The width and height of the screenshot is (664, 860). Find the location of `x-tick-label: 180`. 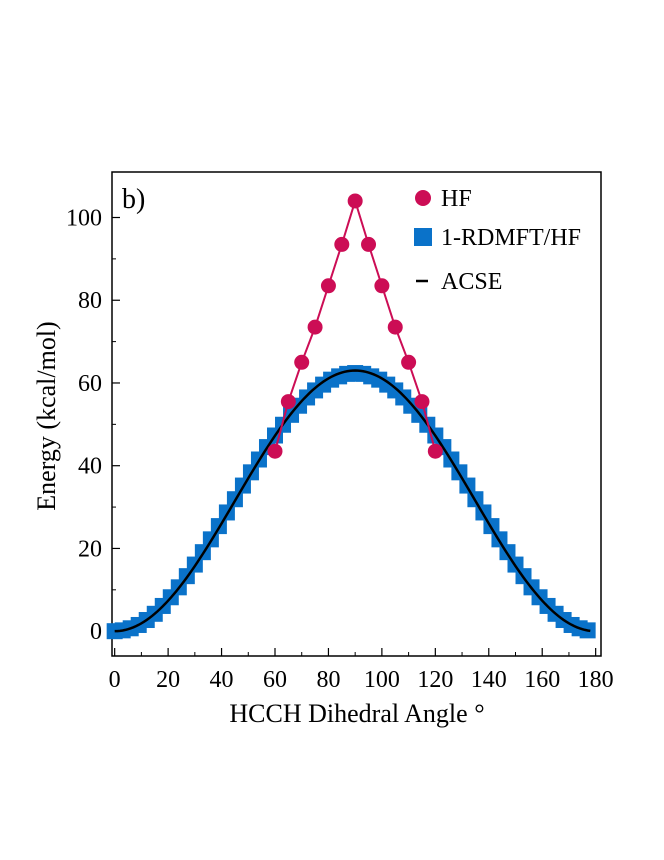

x-tick-label: 180 is located at coordinates (596, 680).